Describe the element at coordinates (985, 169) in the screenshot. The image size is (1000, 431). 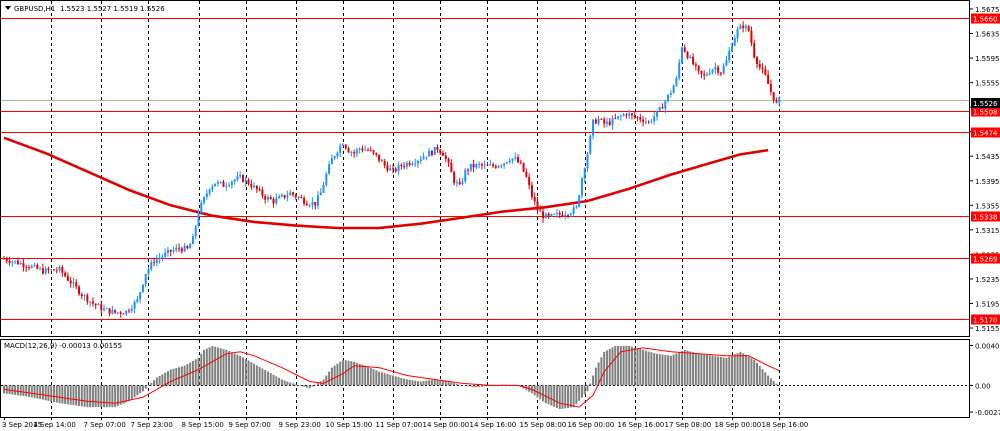
I see `level-price-tags: 1.5660 1.5508 1.5474 1.5338 1.5269 1.5170` at that location.